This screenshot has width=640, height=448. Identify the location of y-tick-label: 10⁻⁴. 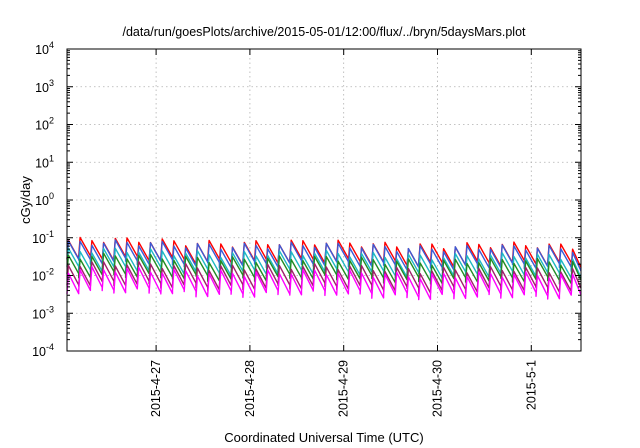
(43, 350).